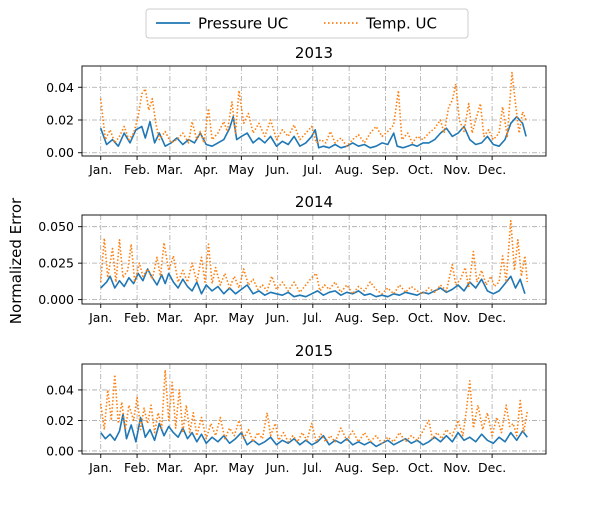 Image resolution: width=611 pixels, height=512 pixels. Describe the element at coordinates (243, 24) in the screenshot. I see `legend-label-pressure-uc: Pressure UC` at that location.